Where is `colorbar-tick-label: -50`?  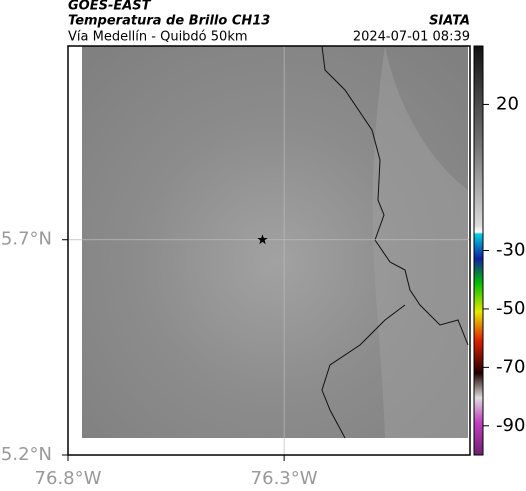 colorbar-tick-label: -50 is located at coordinates (510, 308).